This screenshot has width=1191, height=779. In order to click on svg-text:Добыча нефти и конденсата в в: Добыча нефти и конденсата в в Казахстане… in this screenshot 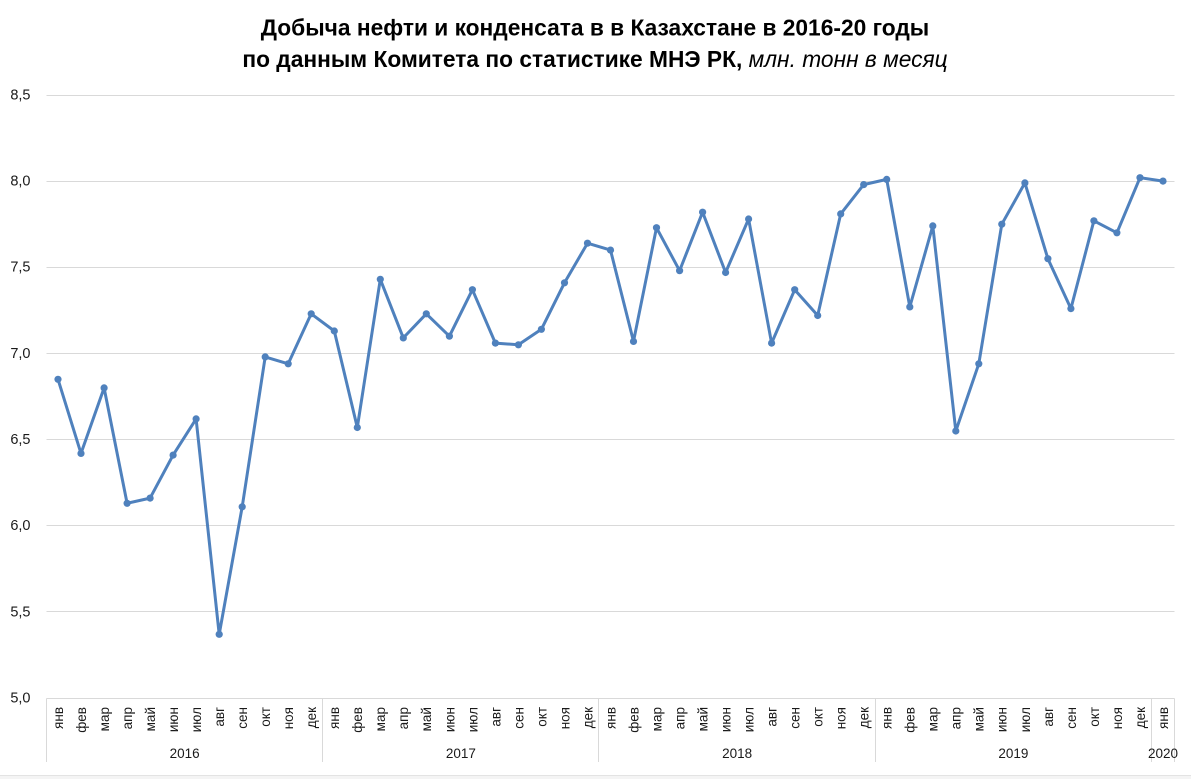, I will do `click(595, 28)`.